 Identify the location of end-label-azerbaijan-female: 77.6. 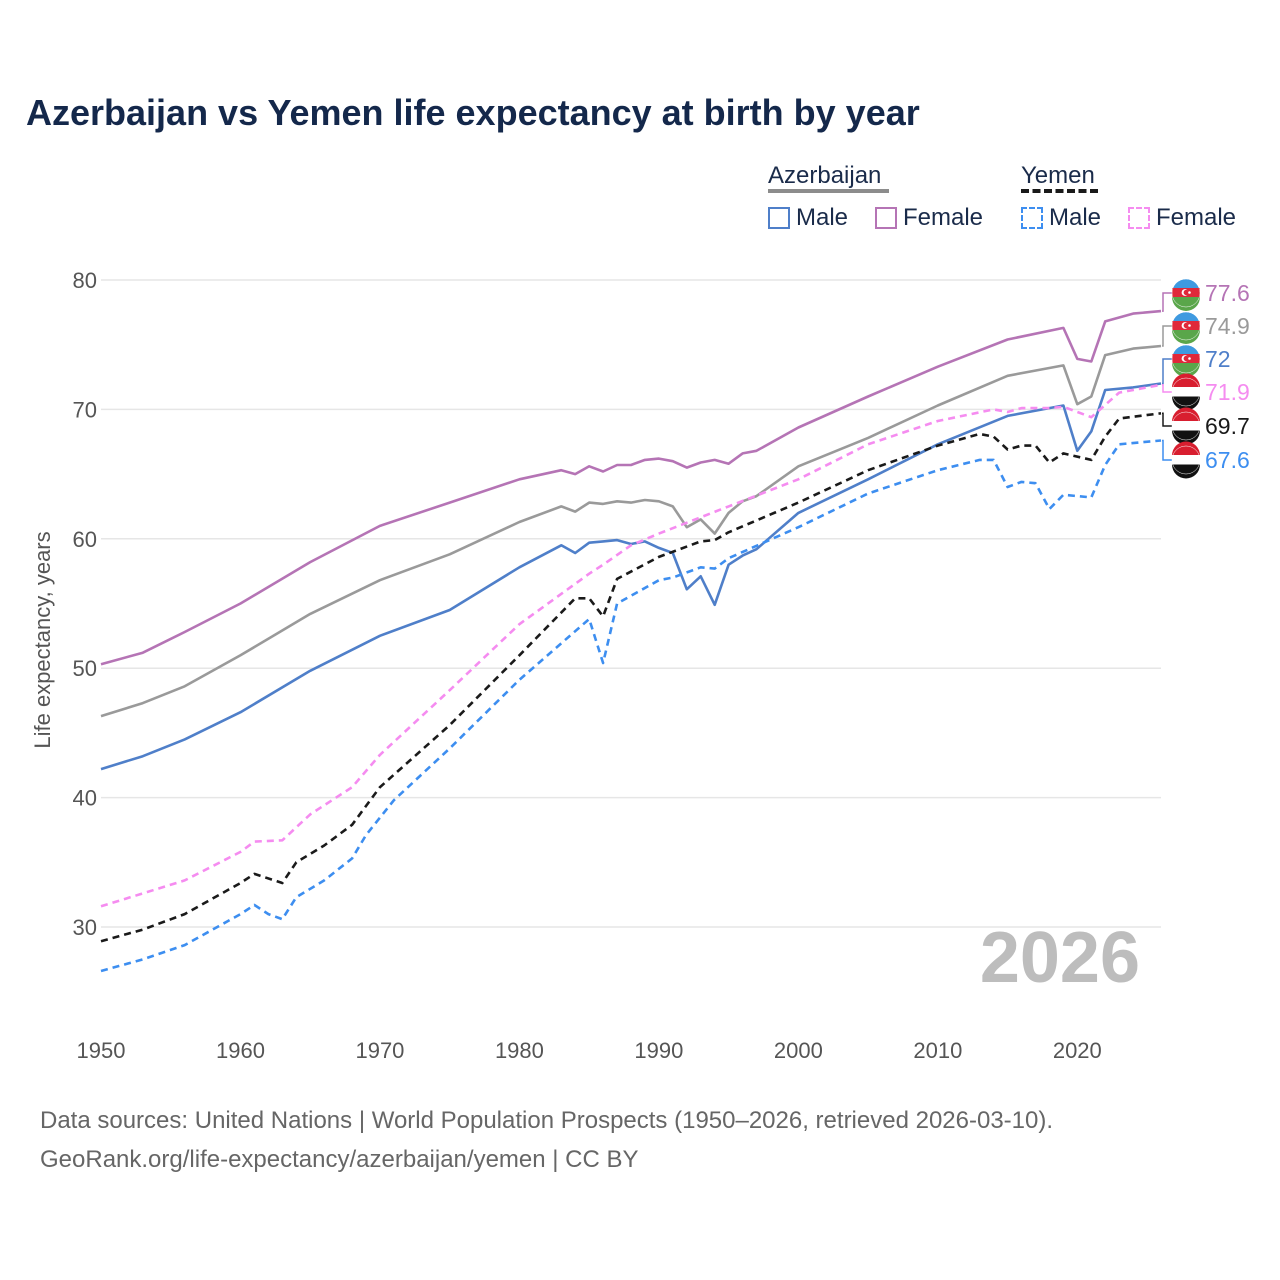
(1206, 295).